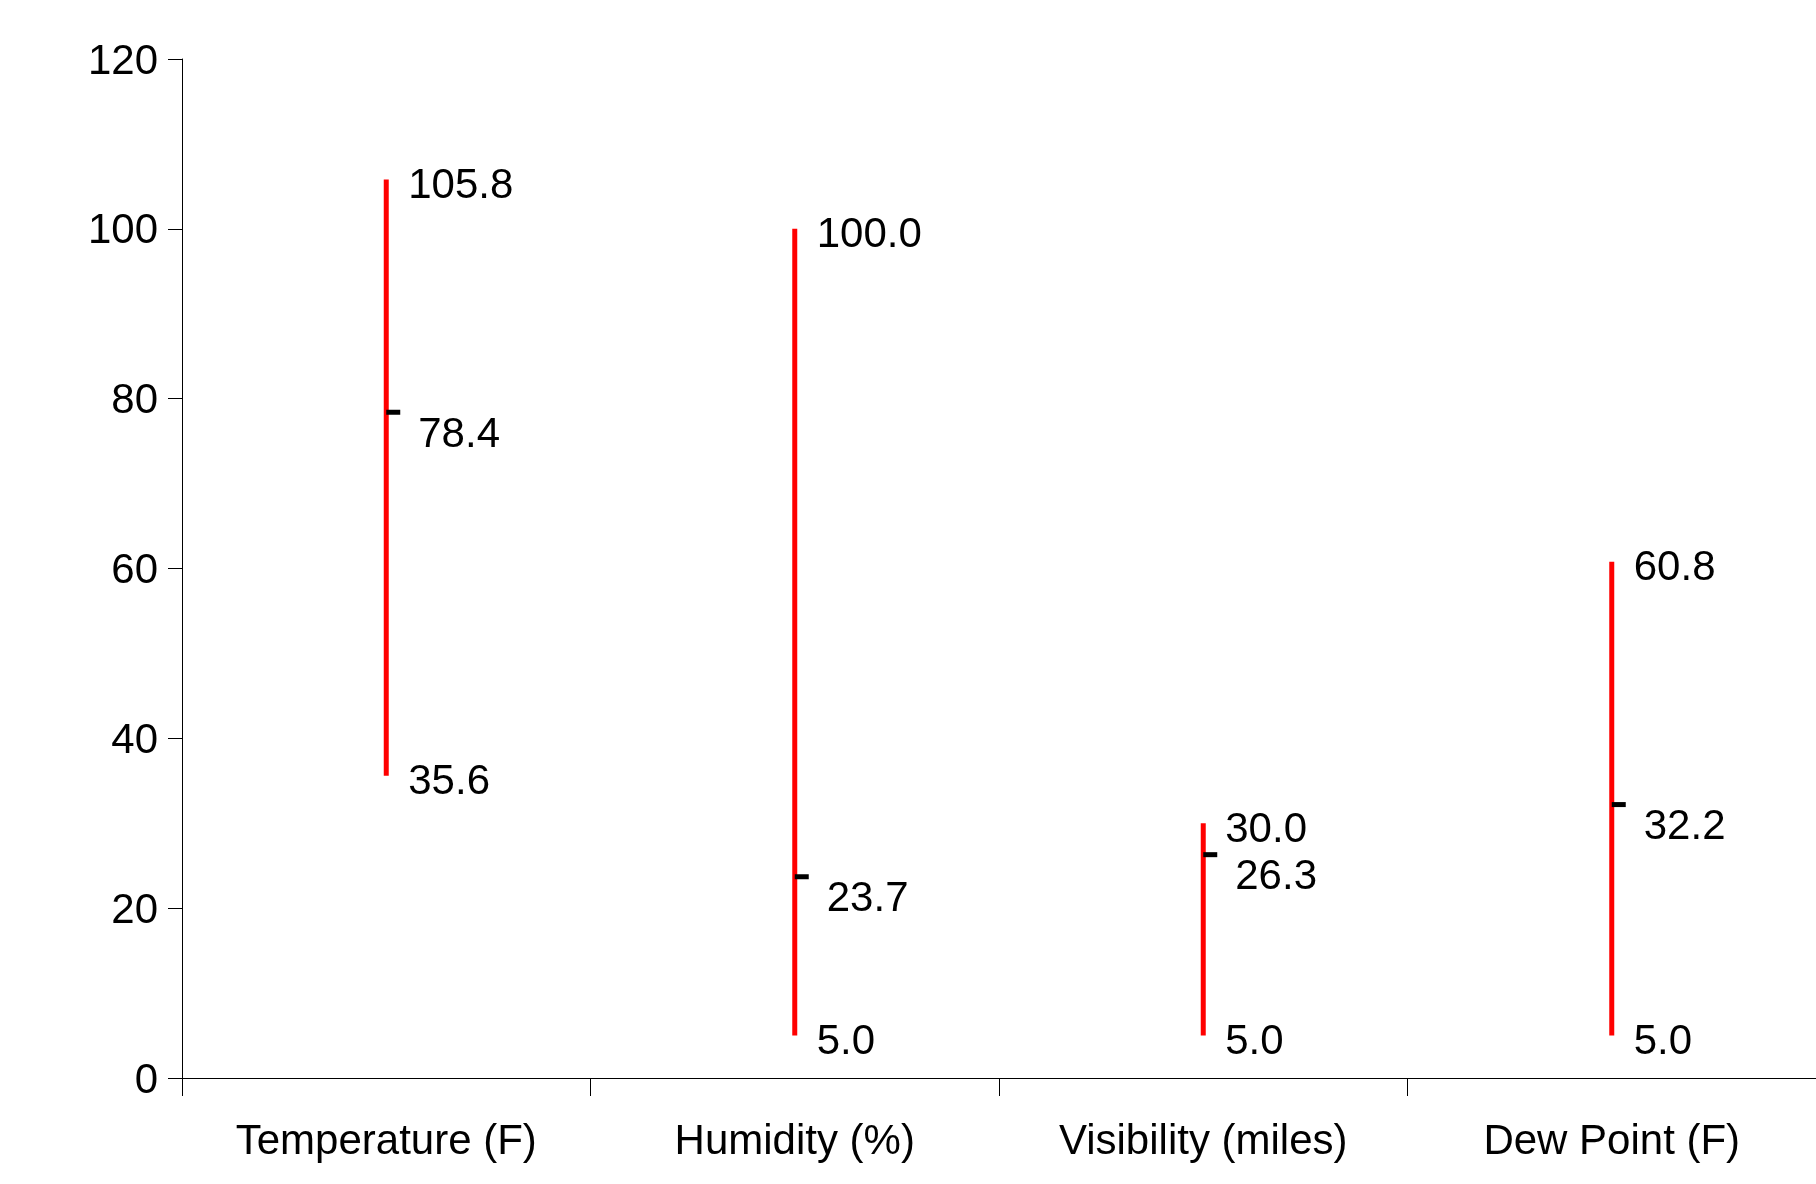 This screenshot has width=1816, height=1184. I want to click on annotation: 60.8, so click(1674, 566).